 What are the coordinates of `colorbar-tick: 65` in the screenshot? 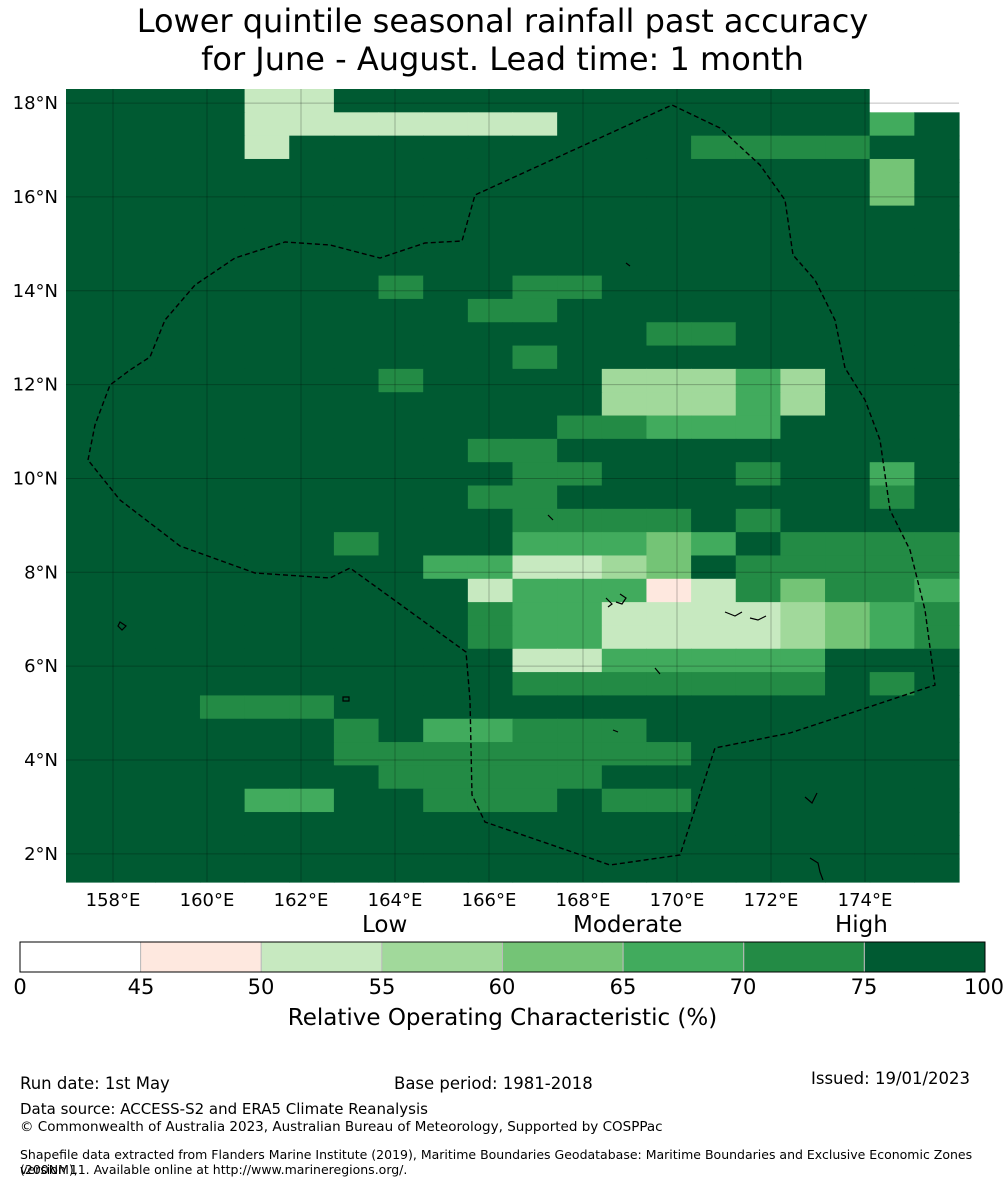 It's located at (623, 987).